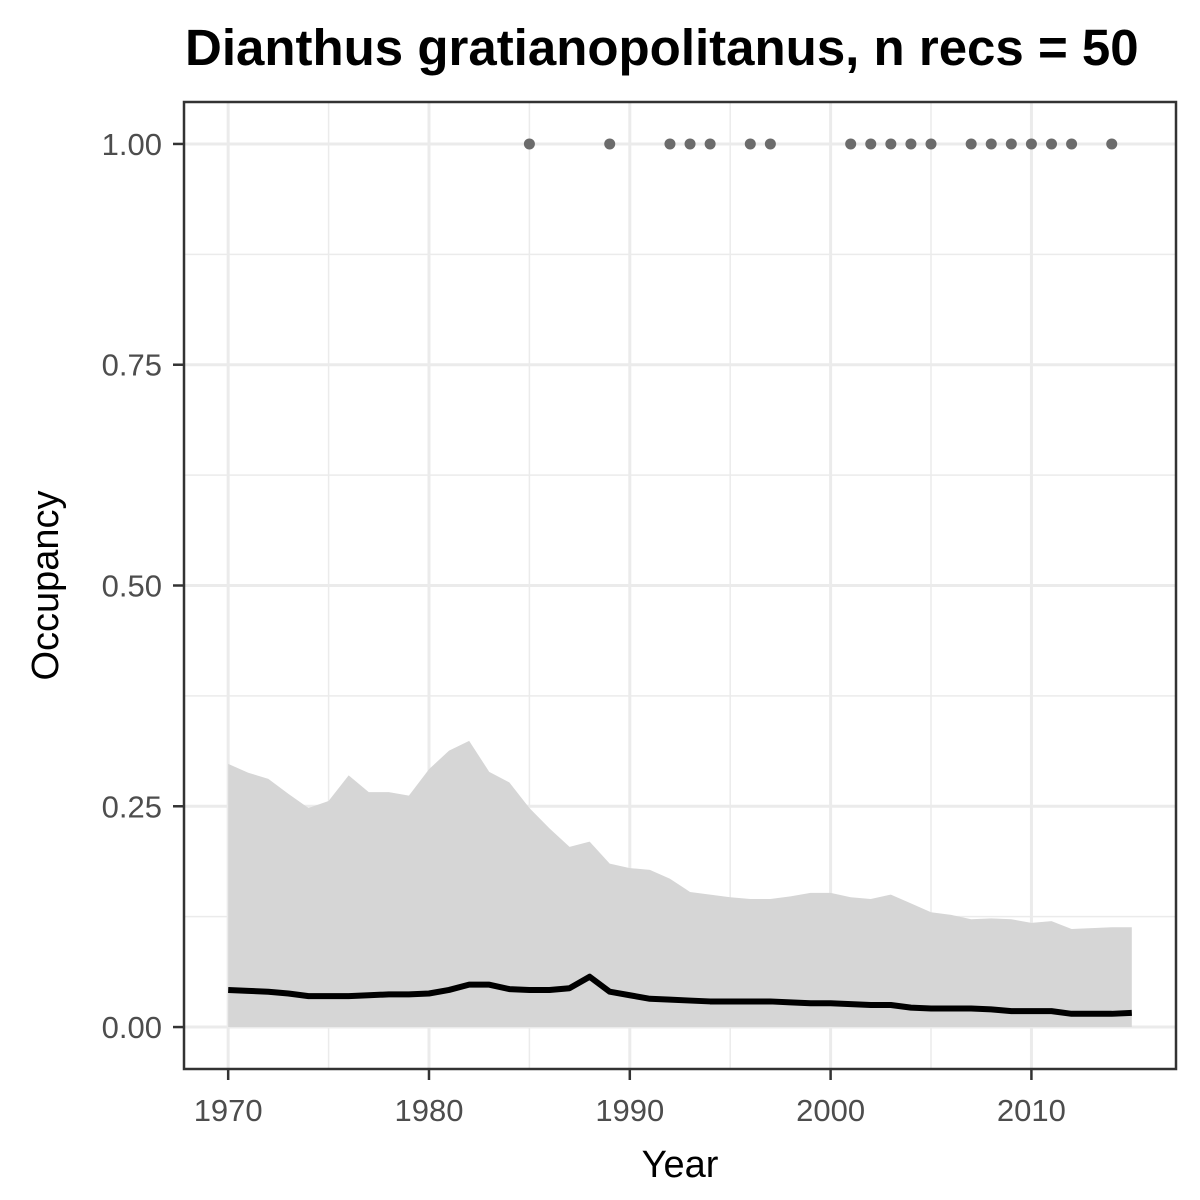 The height and width of the screenshot is (1200, 1200). Describe the element at coordinates (228, 1110) in the screenshot. I see `x-tick-label: 1970` at that location.